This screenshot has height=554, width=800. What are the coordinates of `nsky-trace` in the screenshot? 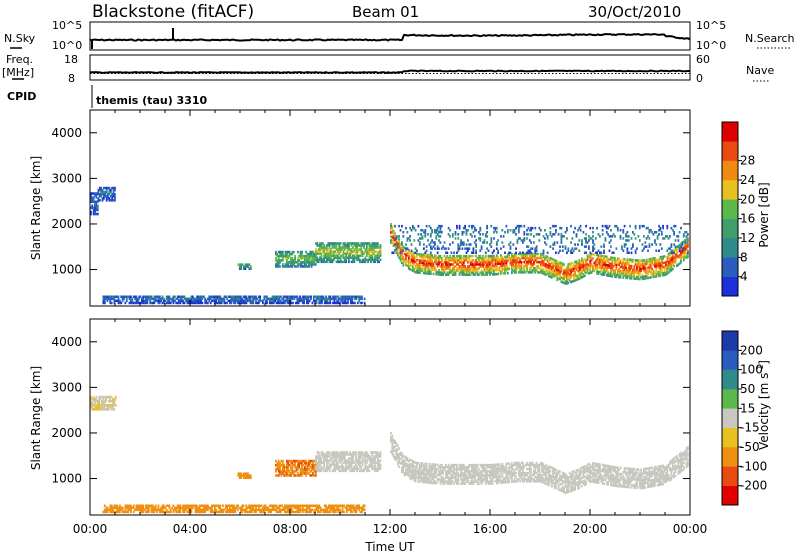 It's located at (390, 37).